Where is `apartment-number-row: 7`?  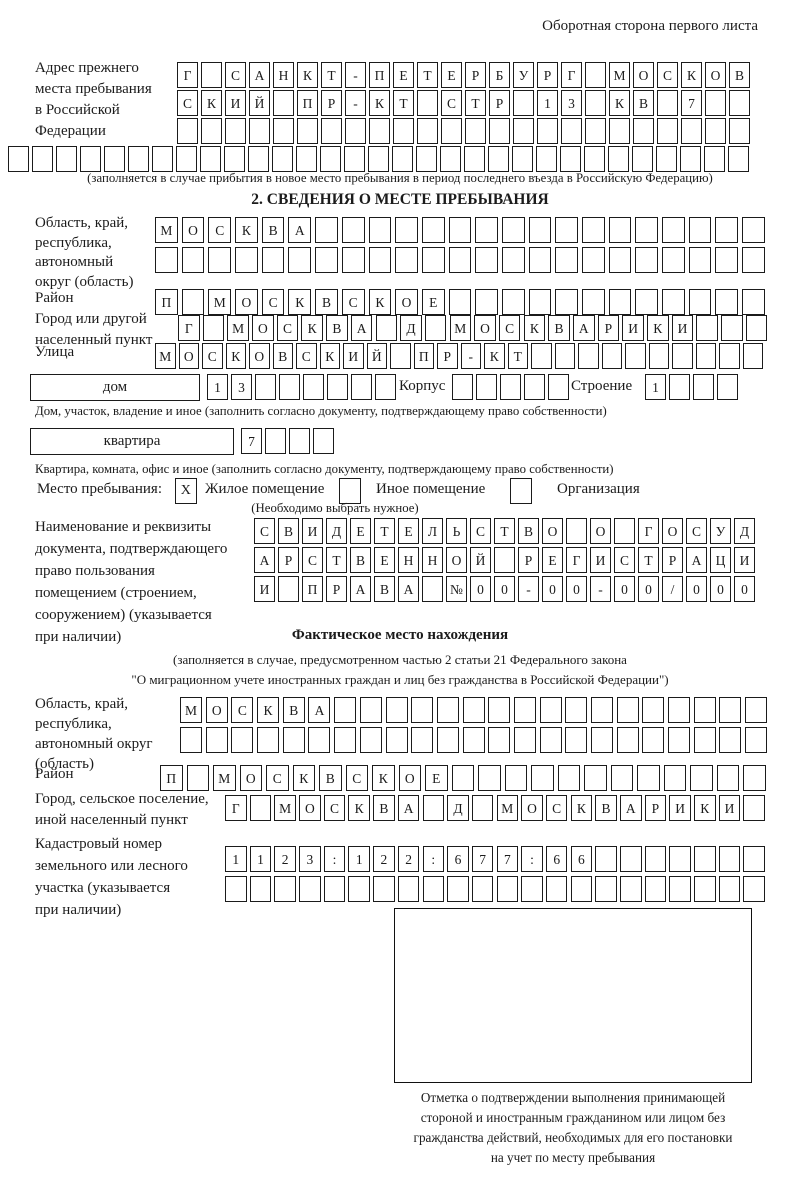
apartment-number-row: 7 is located at coordinates (287, 441).